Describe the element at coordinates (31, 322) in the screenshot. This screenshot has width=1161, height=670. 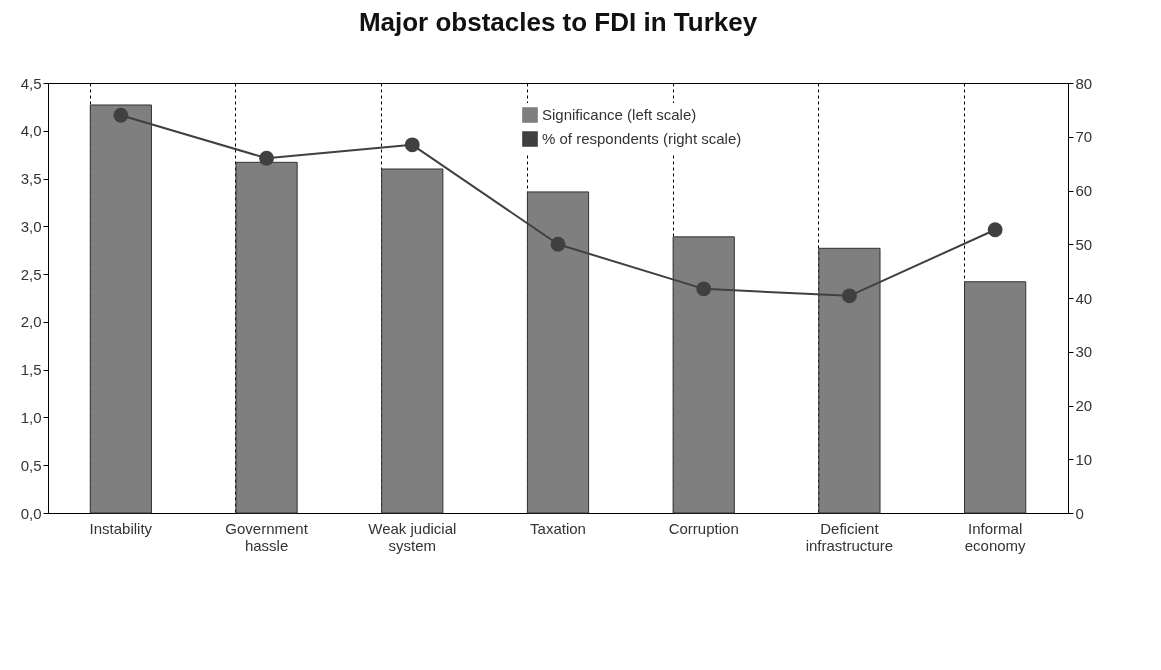
I see `y-tick-label: 2,0` at that location.